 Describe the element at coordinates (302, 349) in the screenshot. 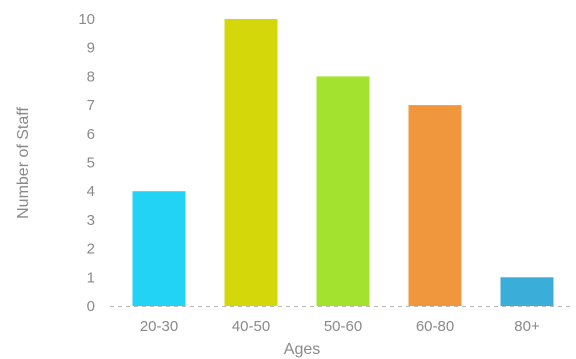

I see `x-axis-title: Ages` at that location.